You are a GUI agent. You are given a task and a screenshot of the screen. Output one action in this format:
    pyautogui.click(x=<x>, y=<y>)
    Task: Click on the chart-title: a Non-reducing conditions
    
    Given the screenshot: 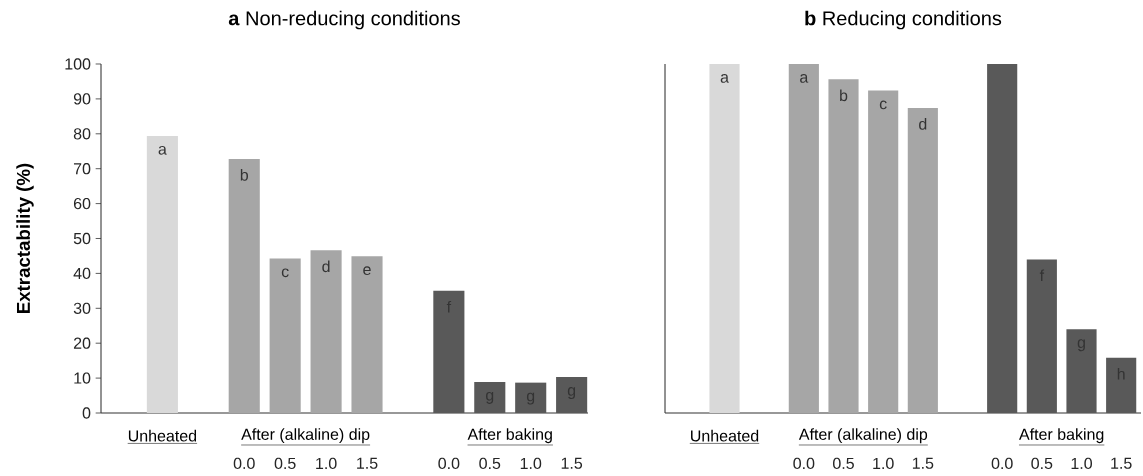 What is the action you would take?
    pyautogui.click(x=344, y=20)
    